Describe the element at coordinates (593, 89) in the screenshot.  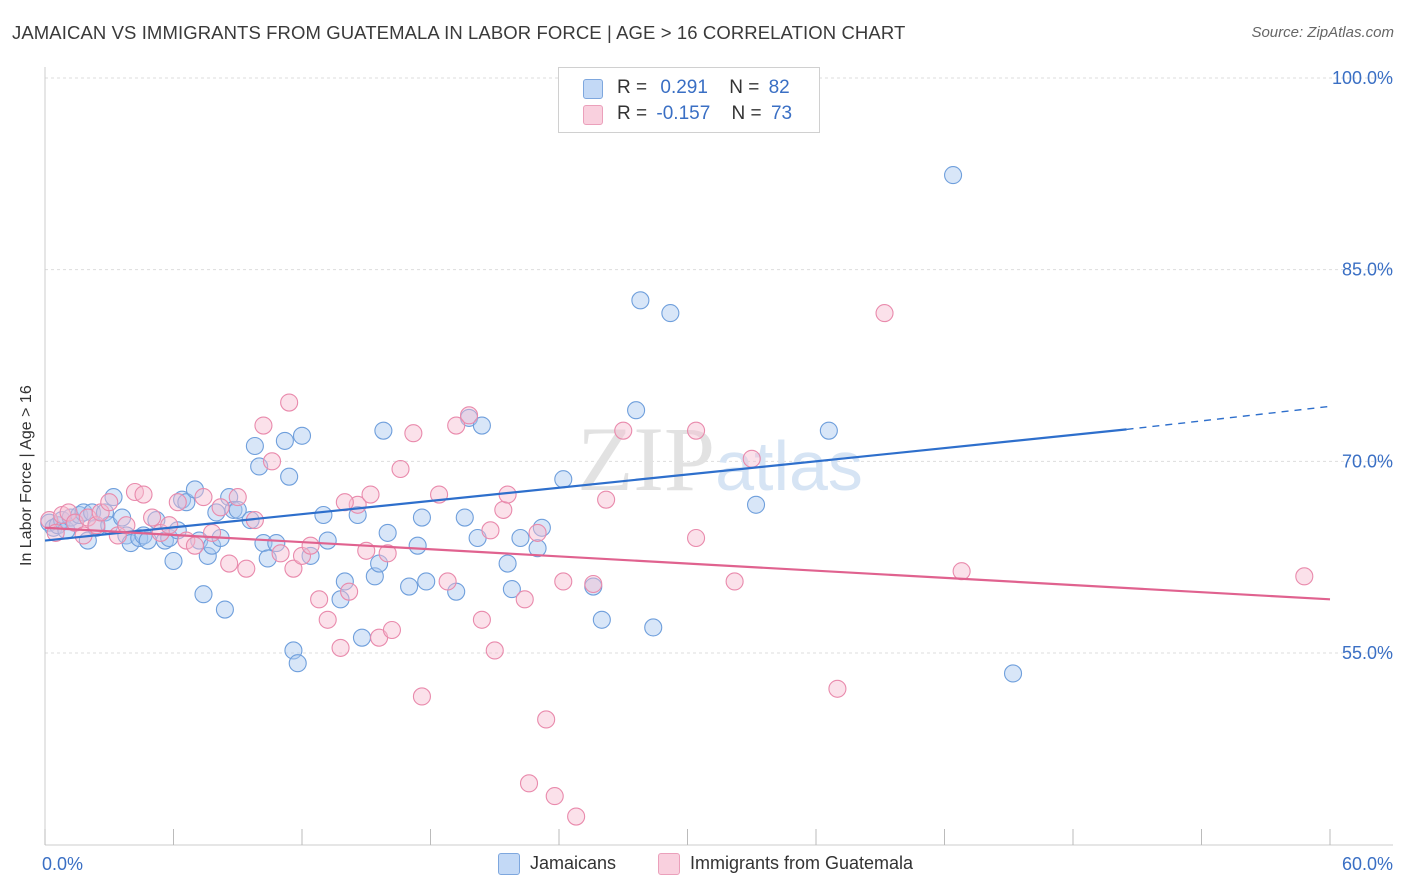
I see `legend-swatch-blue` at that location.